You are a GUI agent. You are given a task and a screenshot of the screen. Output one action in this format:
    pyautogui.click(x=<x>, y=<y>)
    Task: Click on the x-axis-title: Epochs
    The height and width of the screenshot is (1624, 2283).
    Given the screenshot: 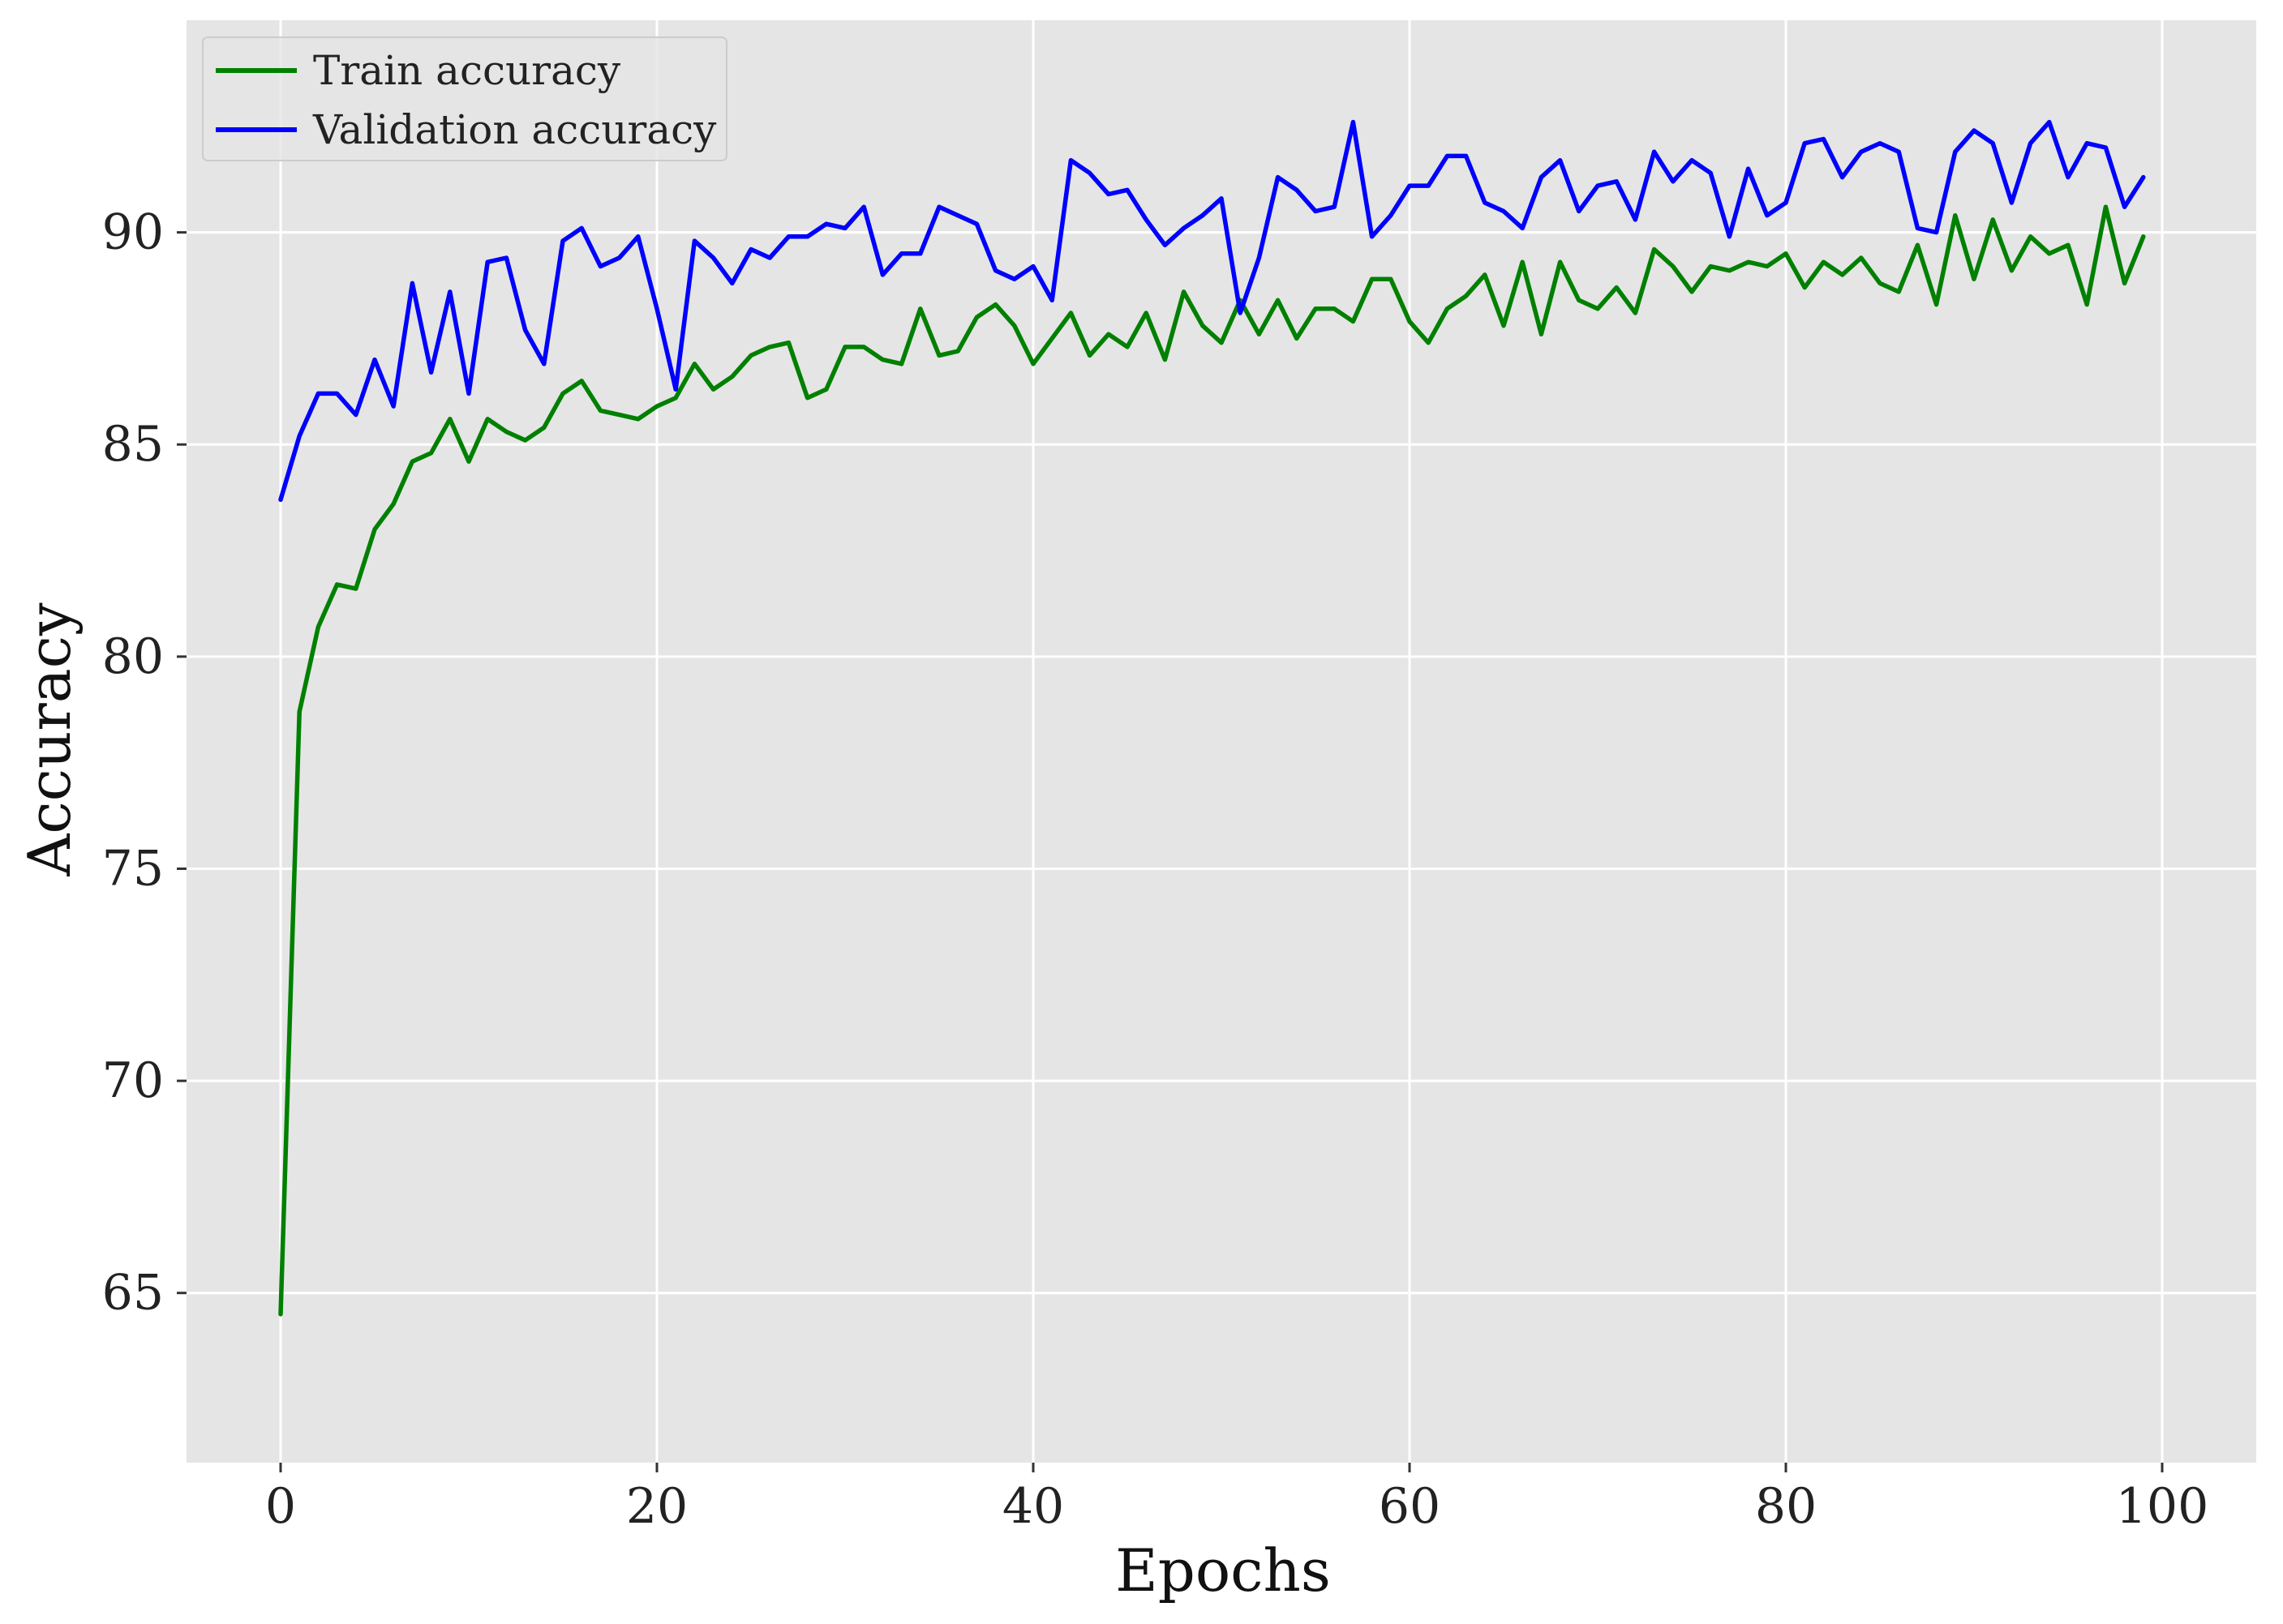 What is the action you would take?
    pyautogui.click(x=1223, y=1571)
    